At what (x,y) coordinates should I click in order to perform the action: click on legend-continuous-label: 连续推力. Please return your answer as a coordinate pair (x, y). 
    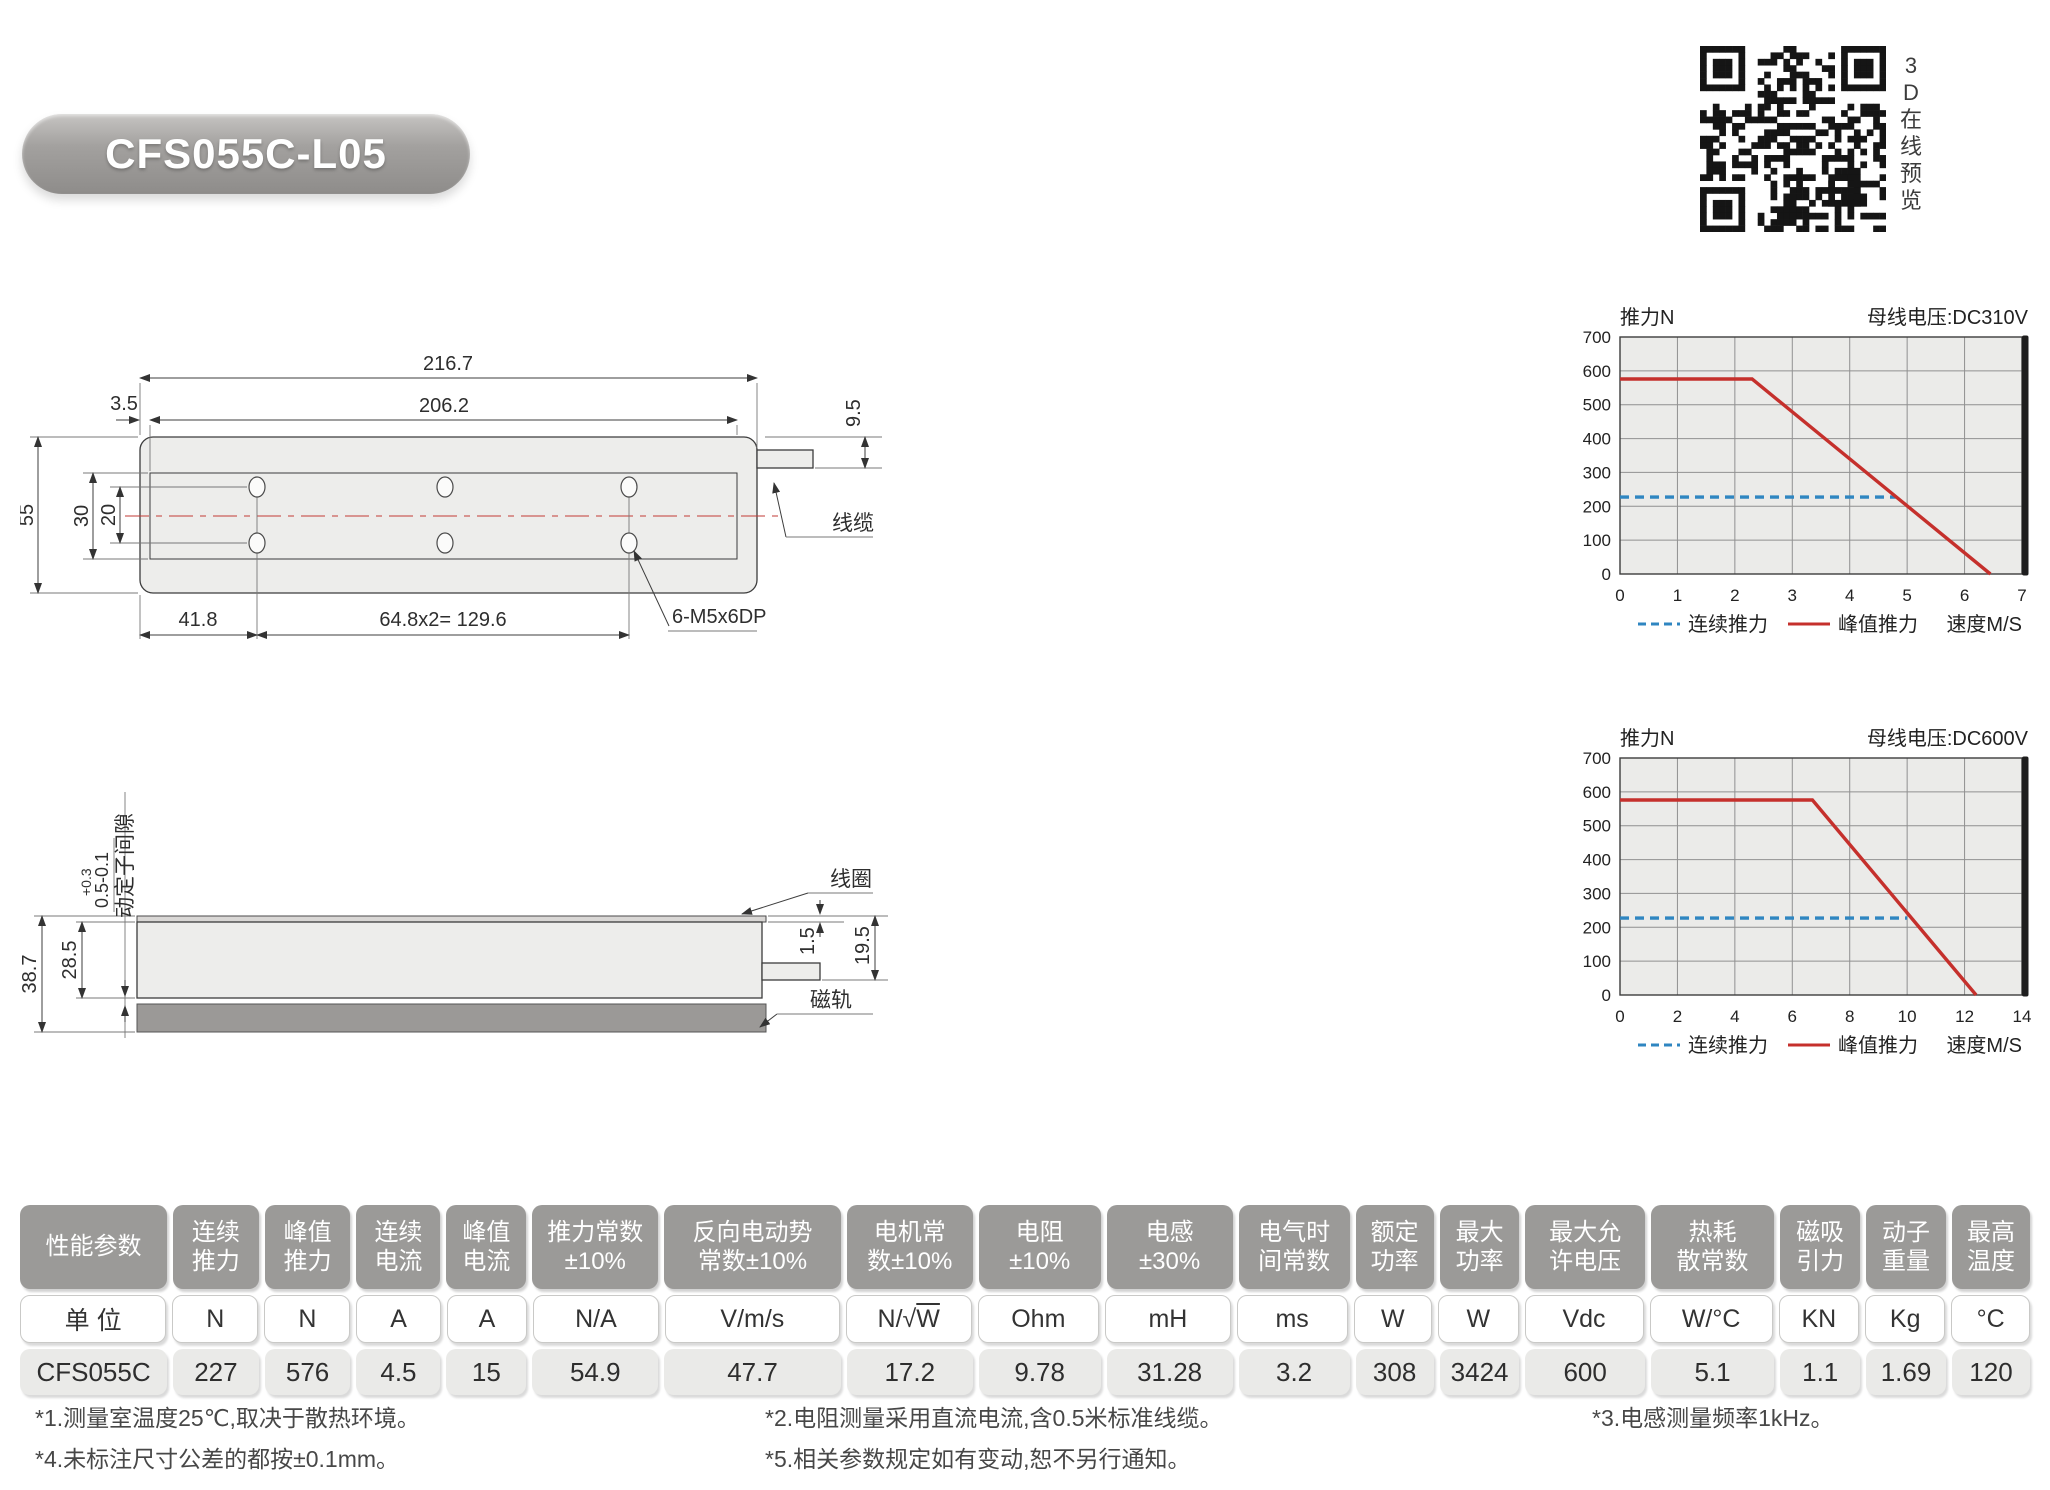
    Looking at the image, I should click on (1728, 624).